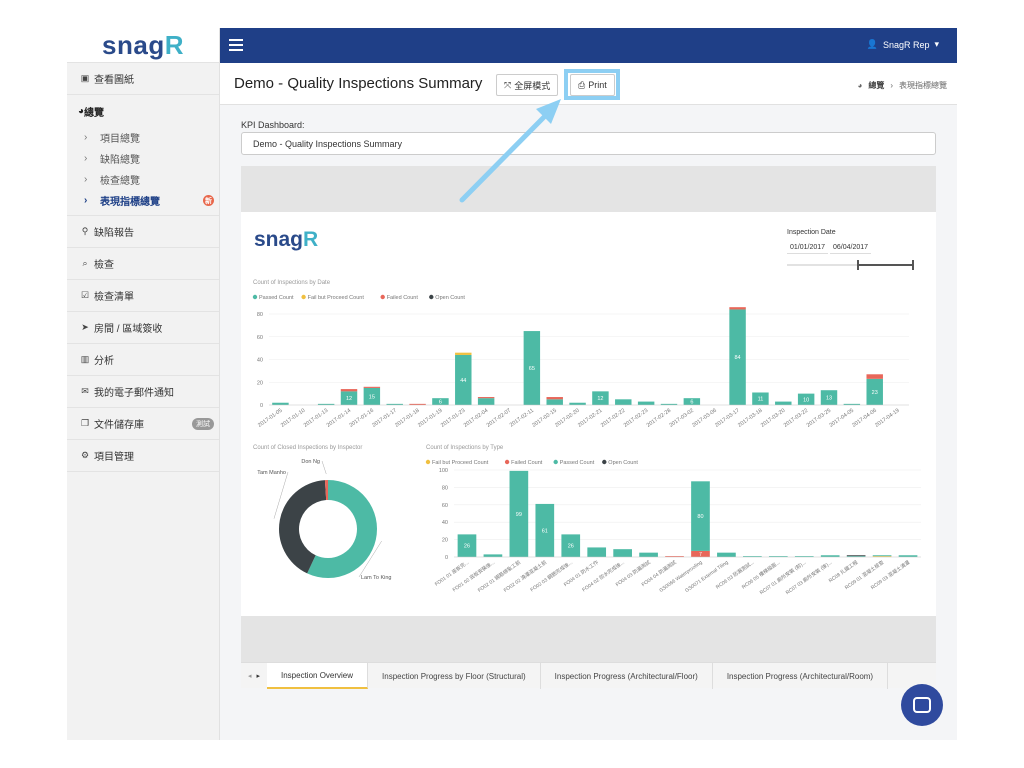 This screenshot has height=768, width=1024. What do you see at coordinates (254, 676) in the screenshot?
I see `tab-scroll-buttons: ◂ ▸` at bounding box center [254, 676].